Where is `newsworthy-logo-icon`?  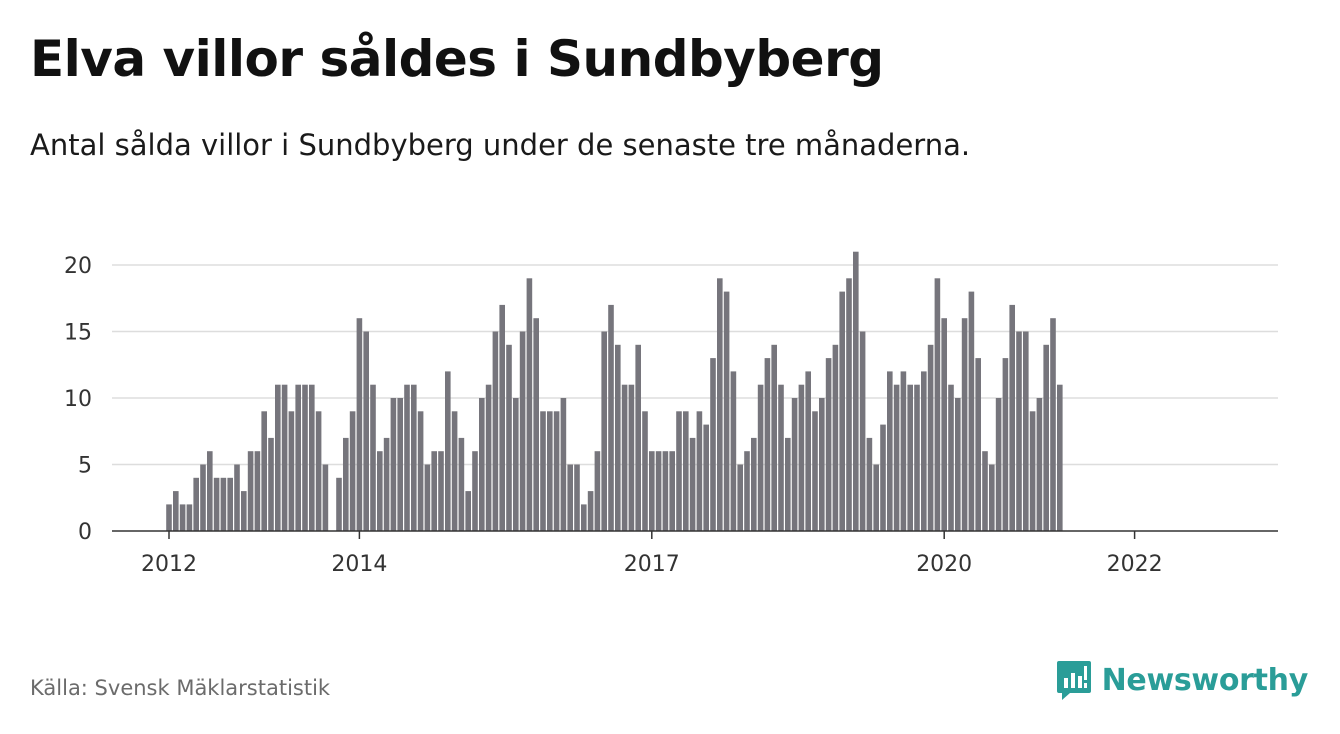
newsworthy-logo-icon is located at coordinates (1073, 680).